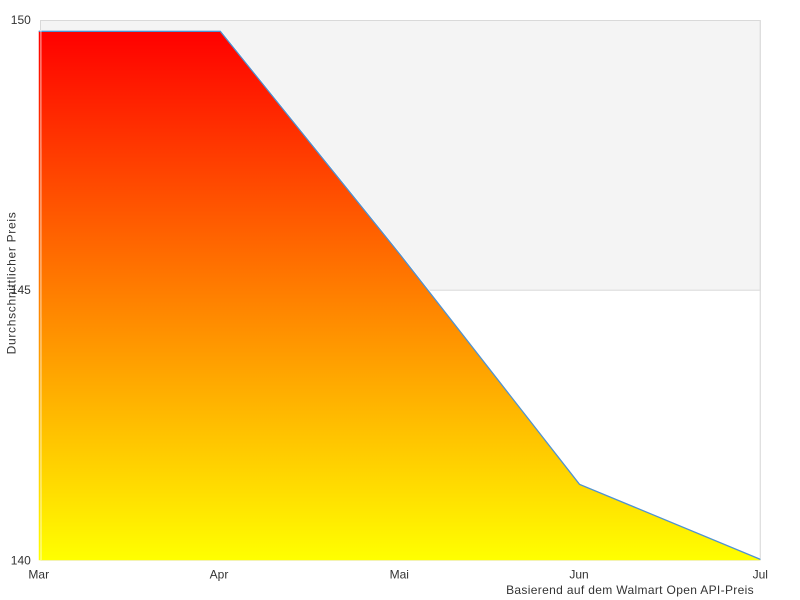 This screenshot has width=800, height=600. Describe the element at coordinates (21, 20) in the screenshot. I see `svg-text: 150` at that location.